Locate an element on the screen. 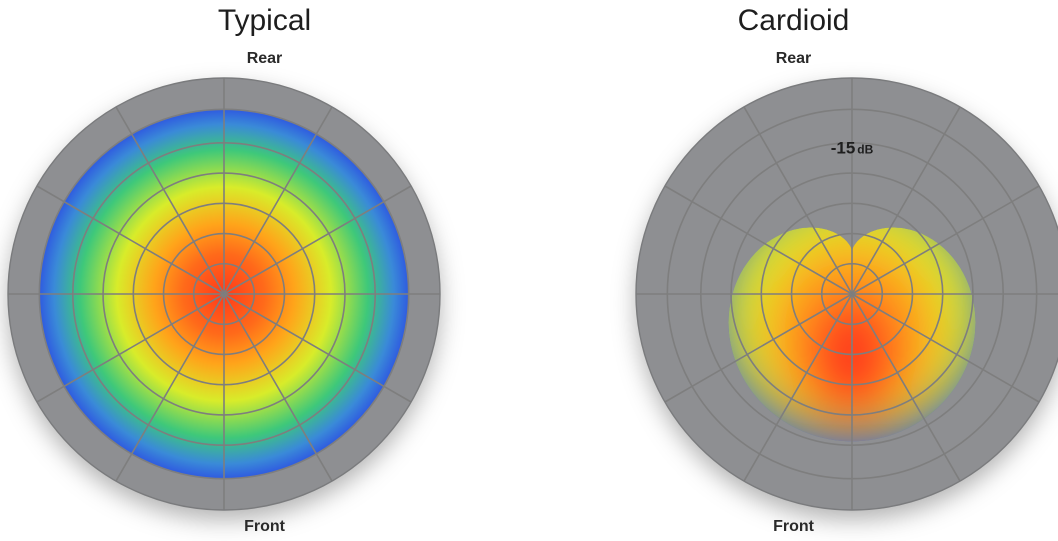  db-value: -15 is located at coordinates (843, 148).